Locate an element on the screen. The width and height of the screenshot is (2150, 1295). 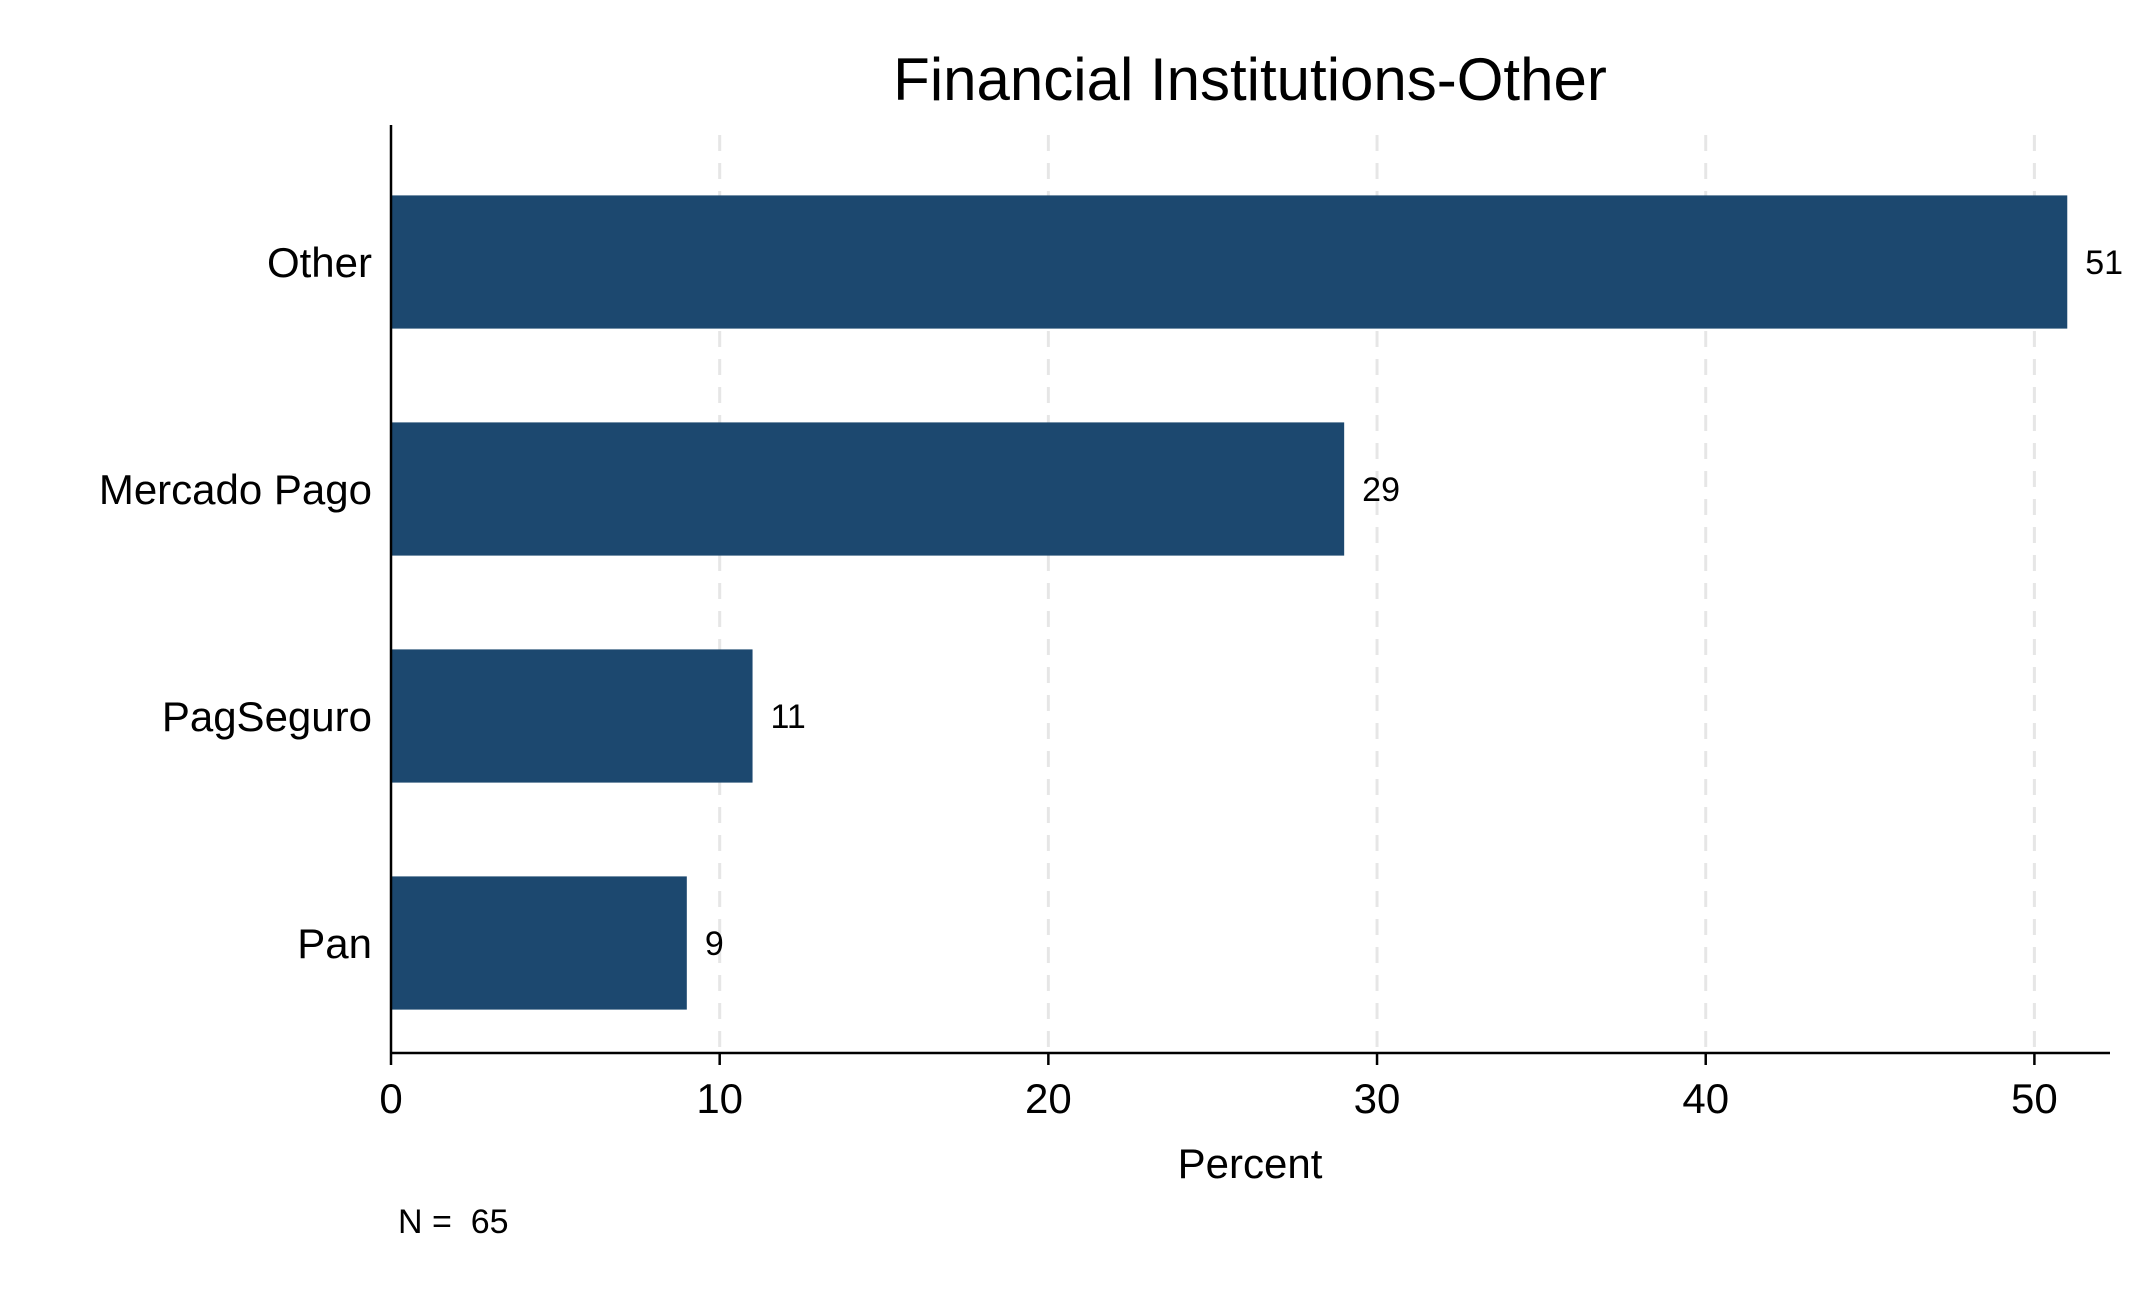
x-tick-label: 50 is located at coordinates (2034, 1098).